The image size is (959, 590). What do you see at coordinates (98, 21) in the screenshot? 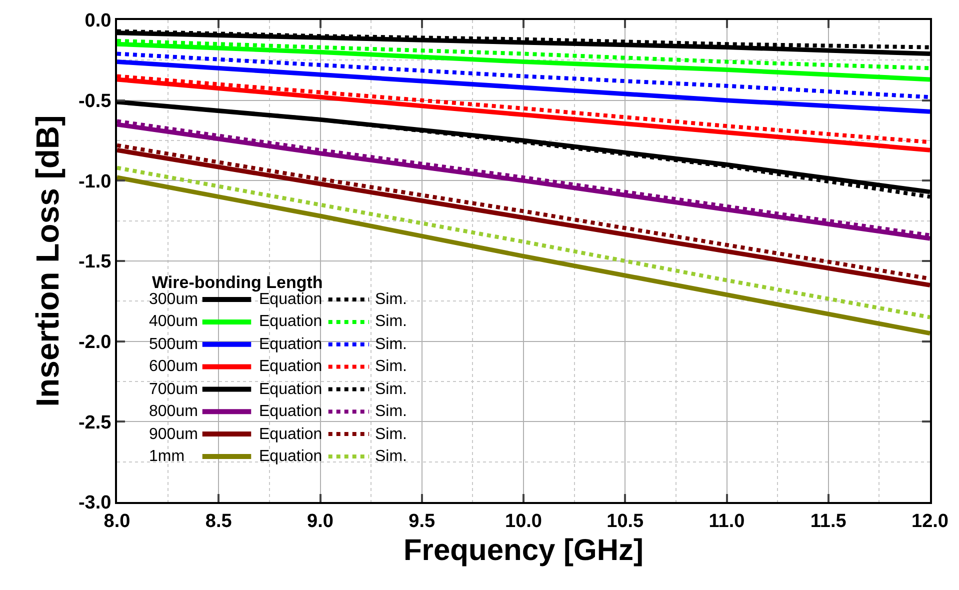
I see `y-tick-label: 0.0` at bounding box center [98, 21].